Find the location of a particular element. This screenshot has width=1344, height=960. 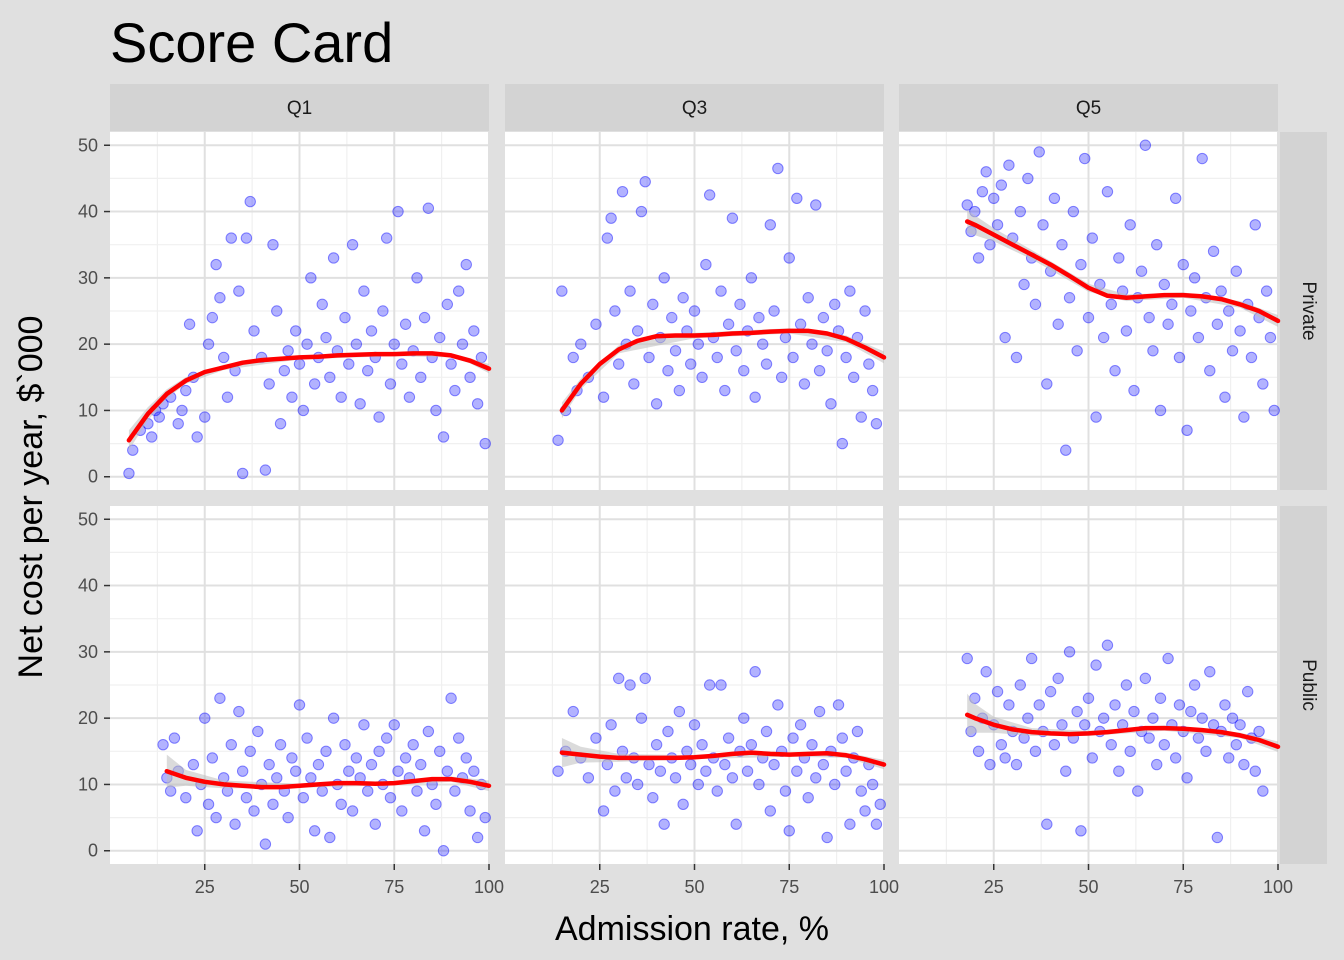

facet-strip-q1 is located at coordinates (299, 107).